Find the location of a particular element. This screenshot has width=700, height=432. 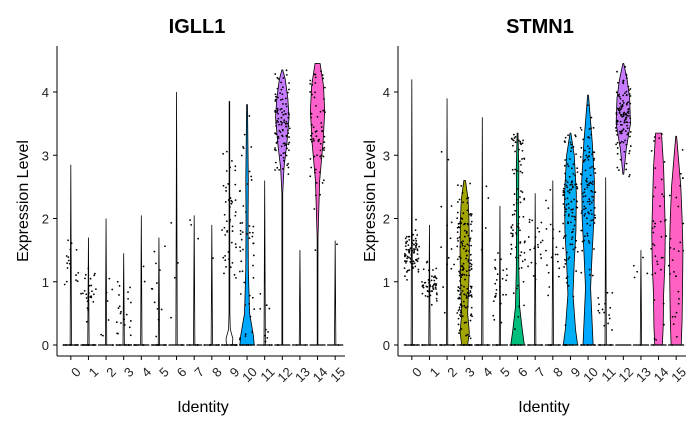

x-tick-label: 5 is located at coordinates (164, 372).